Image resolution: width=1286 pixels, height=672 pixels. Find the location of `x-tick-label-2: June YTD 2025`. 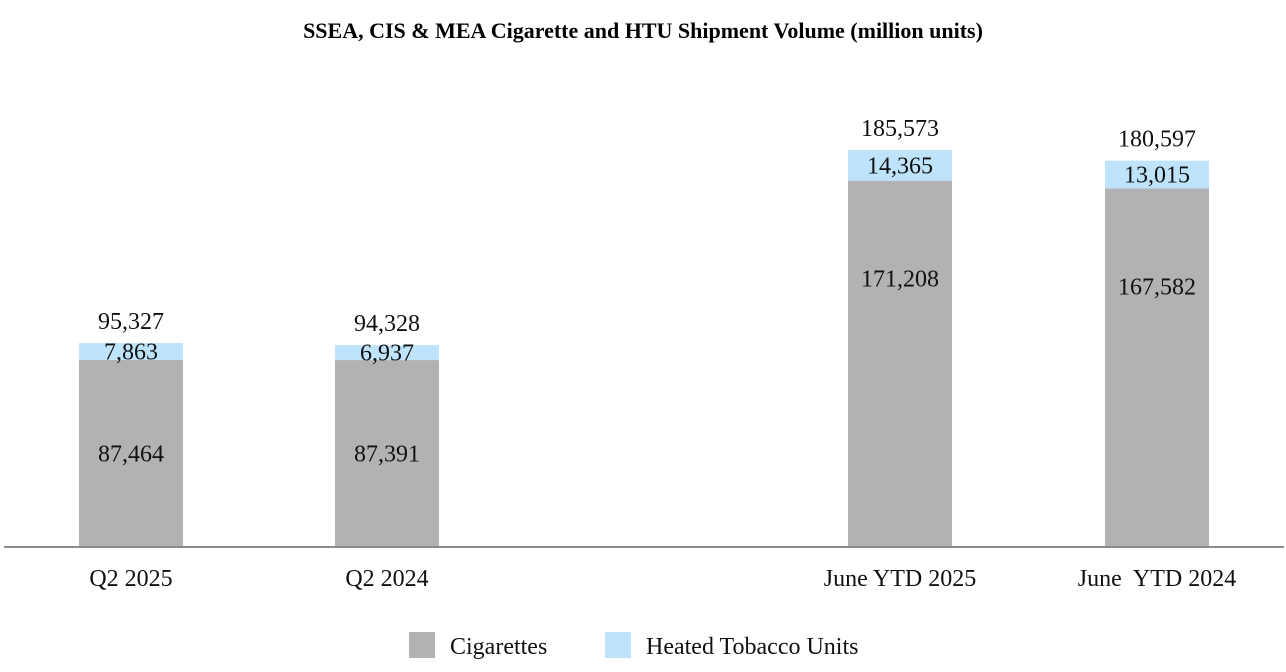

x-tick-label-2: June YTD 2025 is located at coordinates (900, 579).